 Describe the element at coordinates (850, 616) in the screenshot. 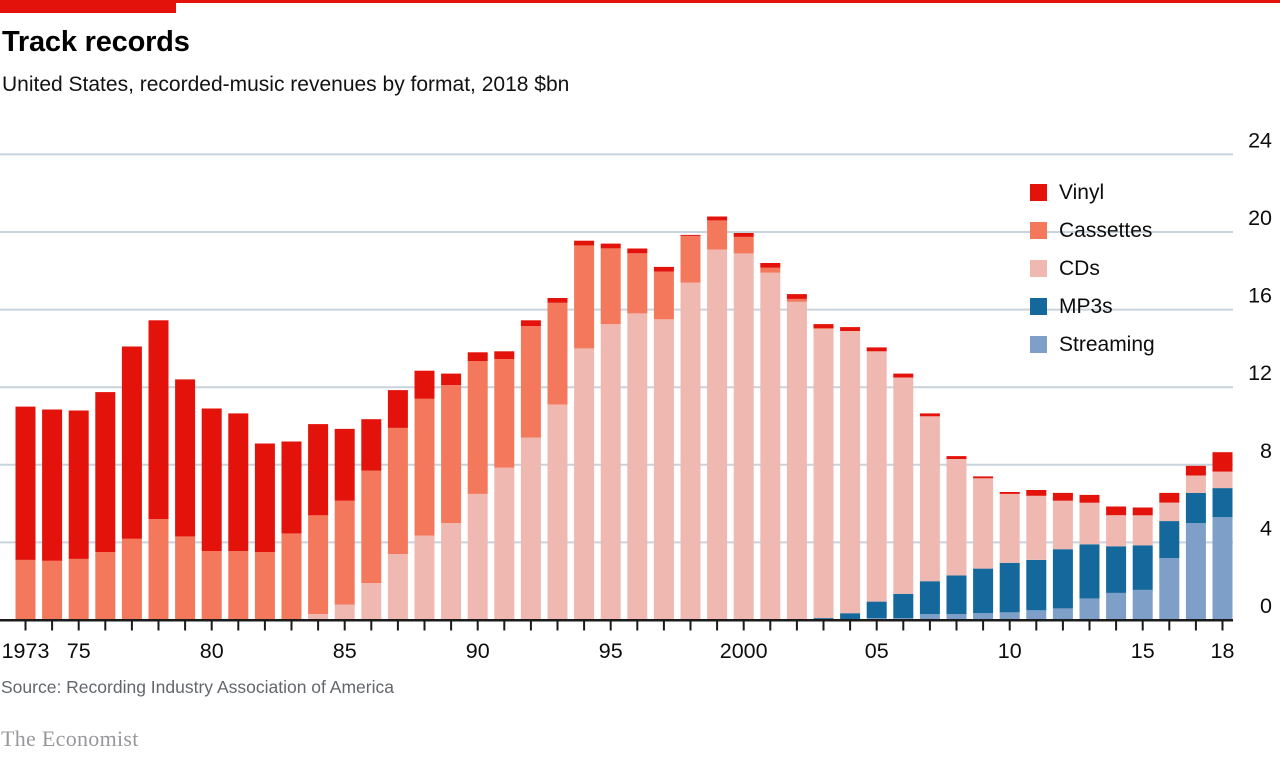

I see `segment-mp3s-2004` at that location.